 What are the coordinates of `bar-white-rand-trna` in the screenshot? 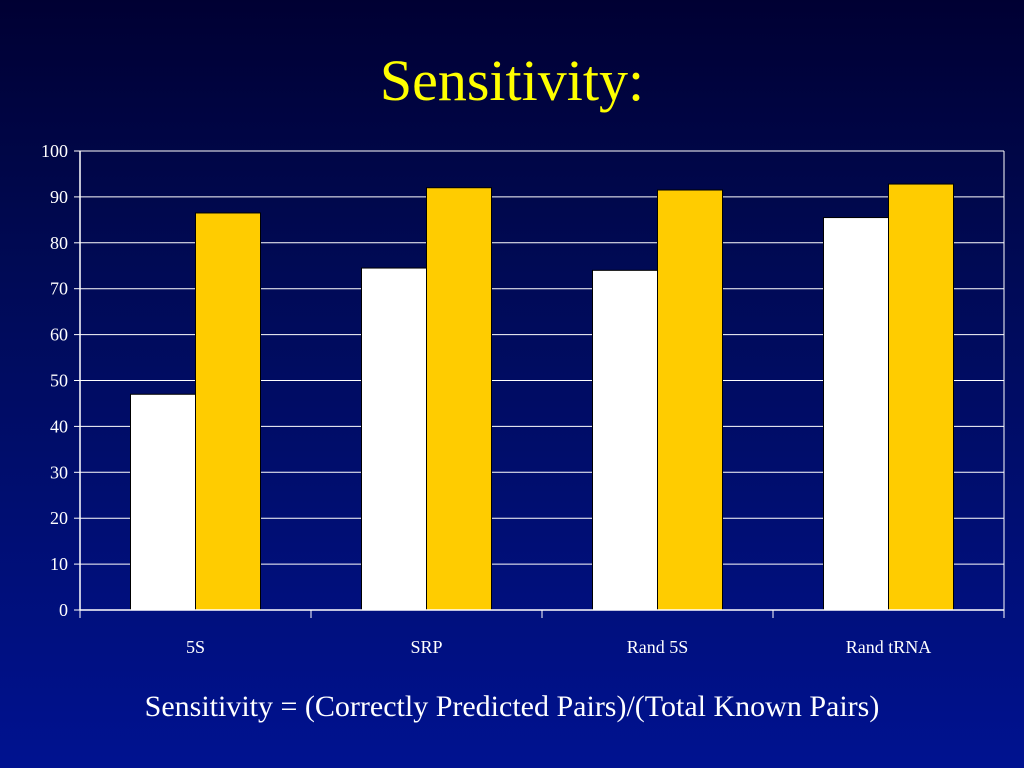 It's located at (856, 414).